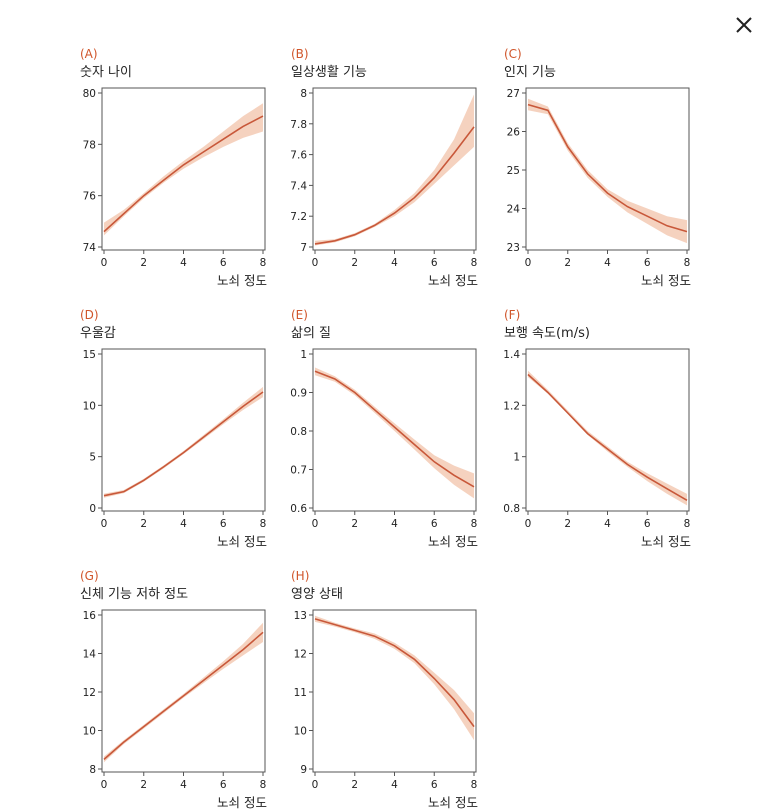 This screenshot has height=812, width=773. What do you see at coordinates (300, 576) in the screenshot?
I see `panel-letter: (H)` at bounding box center [300, 576].